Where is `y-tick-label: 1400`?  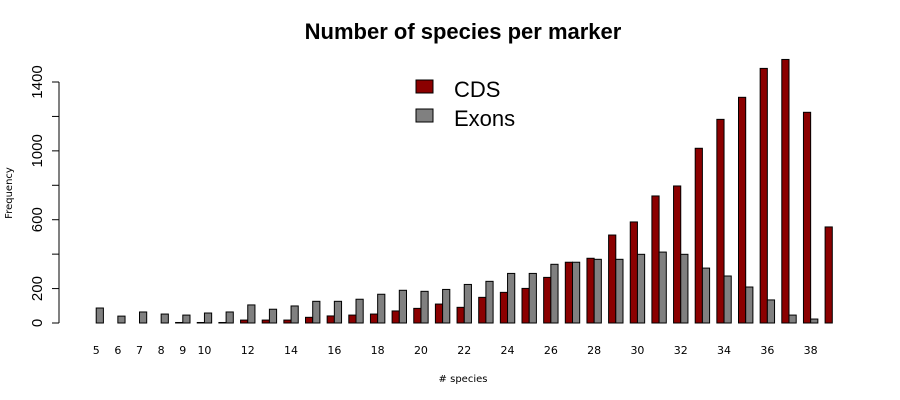
y-tick-label: 1400 is located at coordinates (37, 81).